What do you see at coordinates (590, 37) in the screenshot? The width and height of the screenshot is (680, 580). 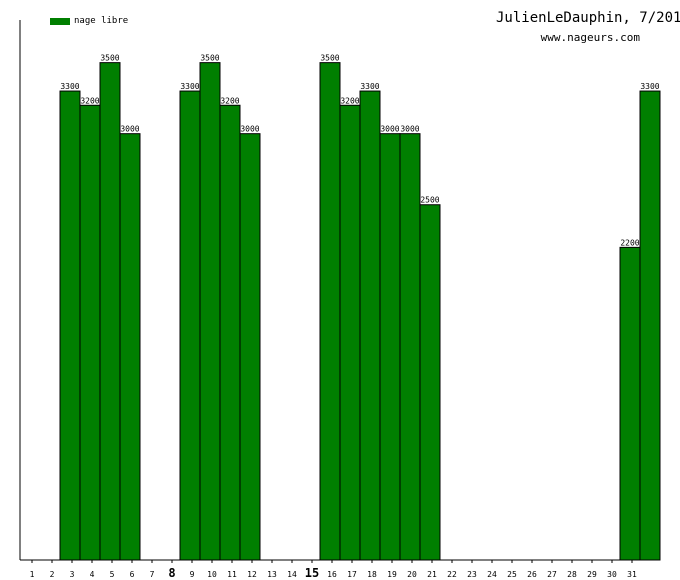 I see `site-url: www.nageurs.com` at bounding box center [590, 37].